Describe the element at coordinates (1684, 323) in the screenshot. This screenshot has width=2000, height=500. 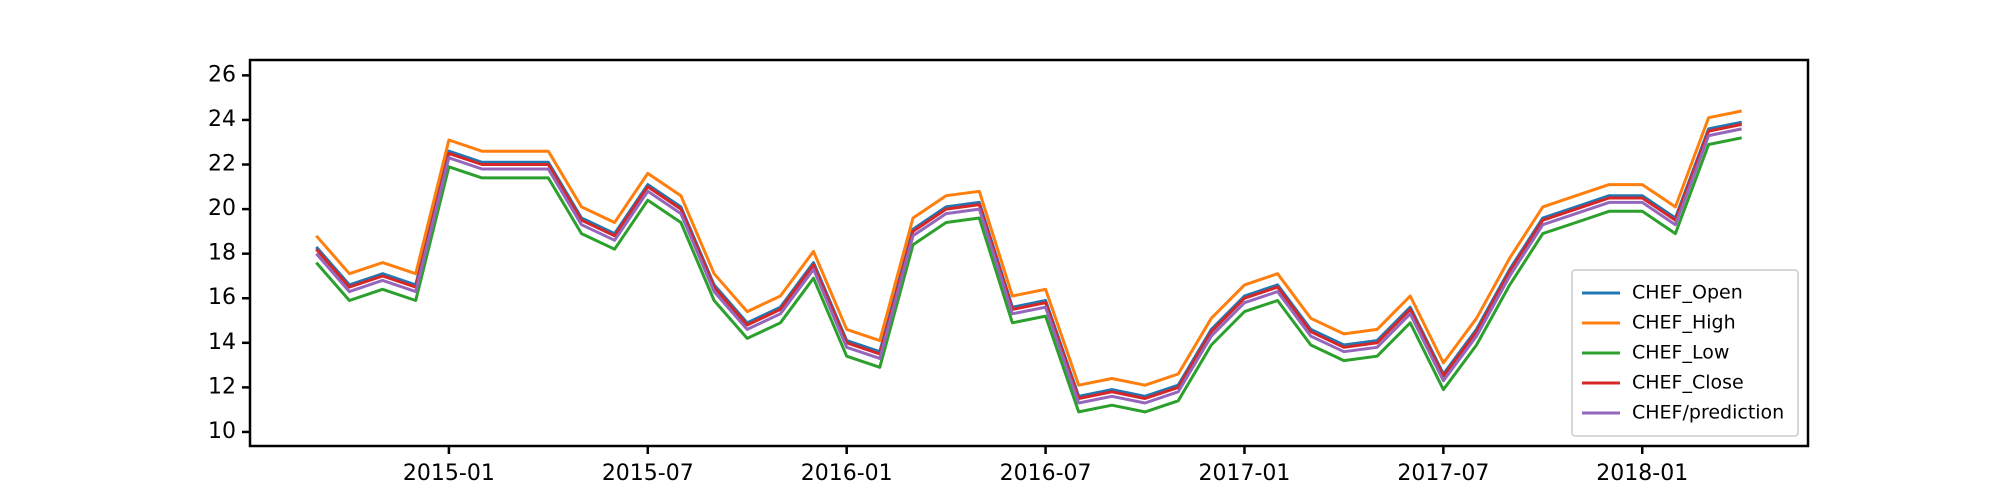
I see `legend-label: CHEF_High` at that location.